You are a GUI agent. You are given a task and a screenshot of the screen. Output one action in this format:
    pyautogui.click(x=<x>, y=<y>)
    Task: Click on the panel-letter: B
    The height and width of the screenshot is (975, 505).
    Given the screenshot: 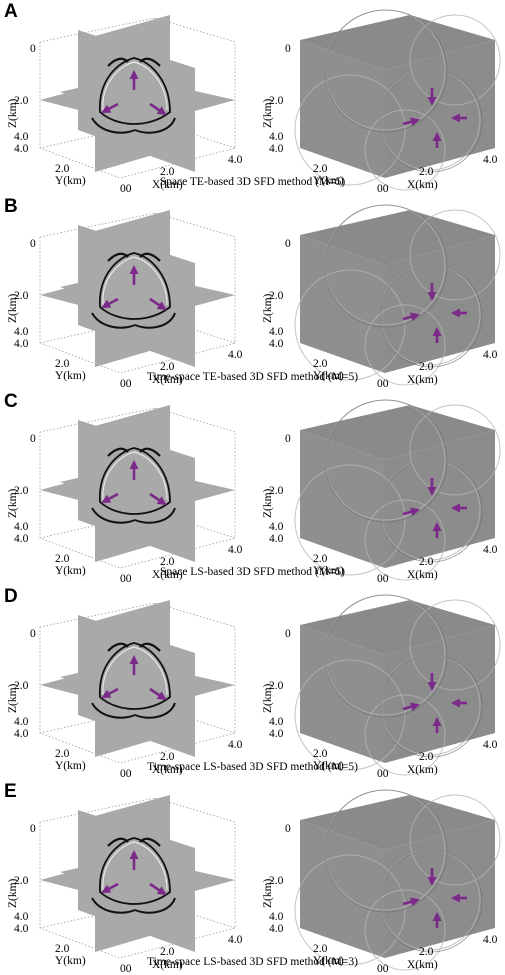 What is the action you would take?
    pyautogui.click(x=11, y=206)
    